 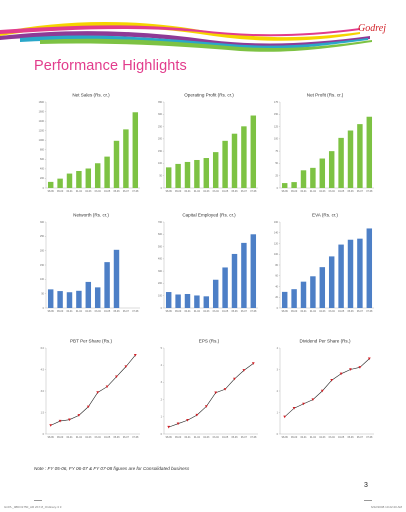 I want to click on chart-title: Capital Employed (Rs. cr.), so click(x=209, y=215).